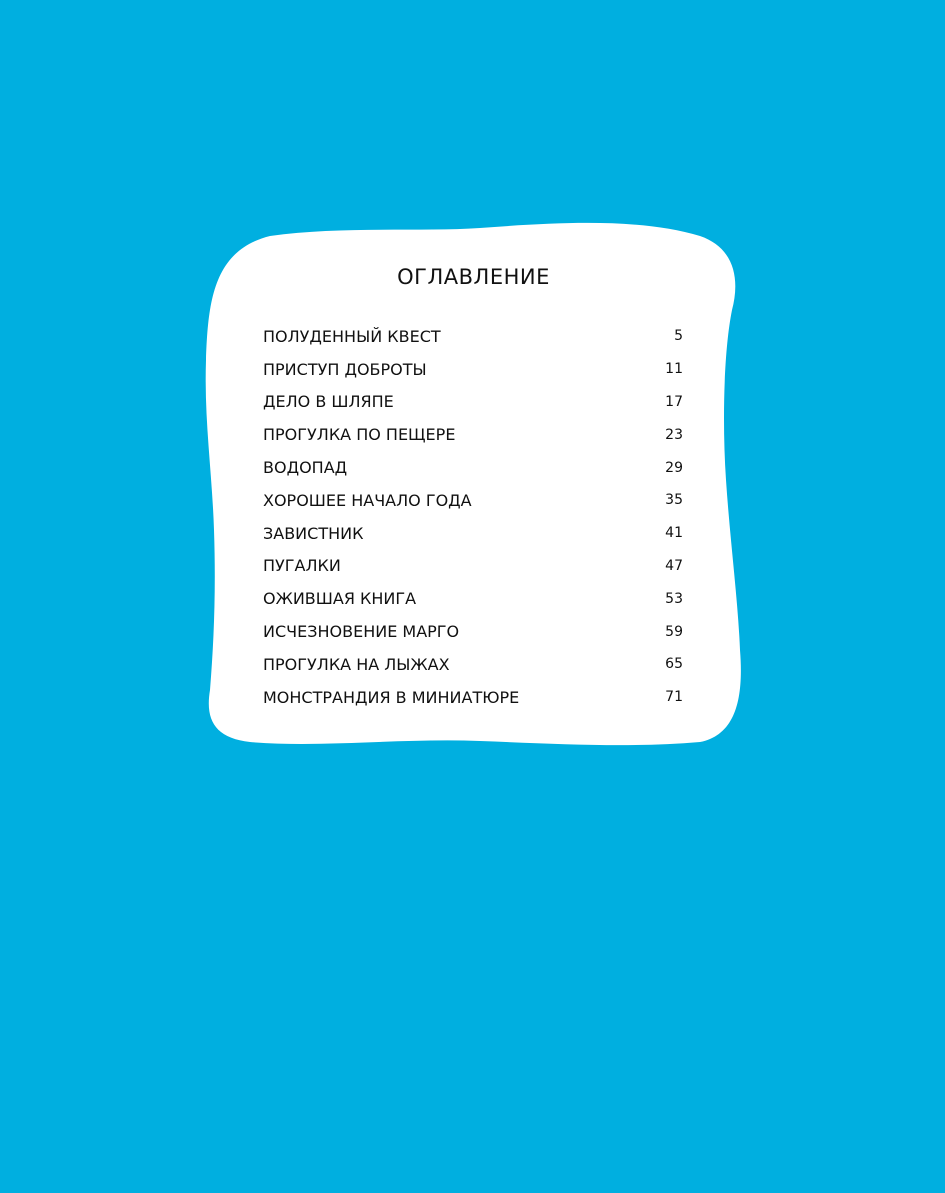 Image resolution: width=945 pixels, height=1193 pixels. I want to click on toc-entry-title: ВОДОПАД, so click(305, 468).